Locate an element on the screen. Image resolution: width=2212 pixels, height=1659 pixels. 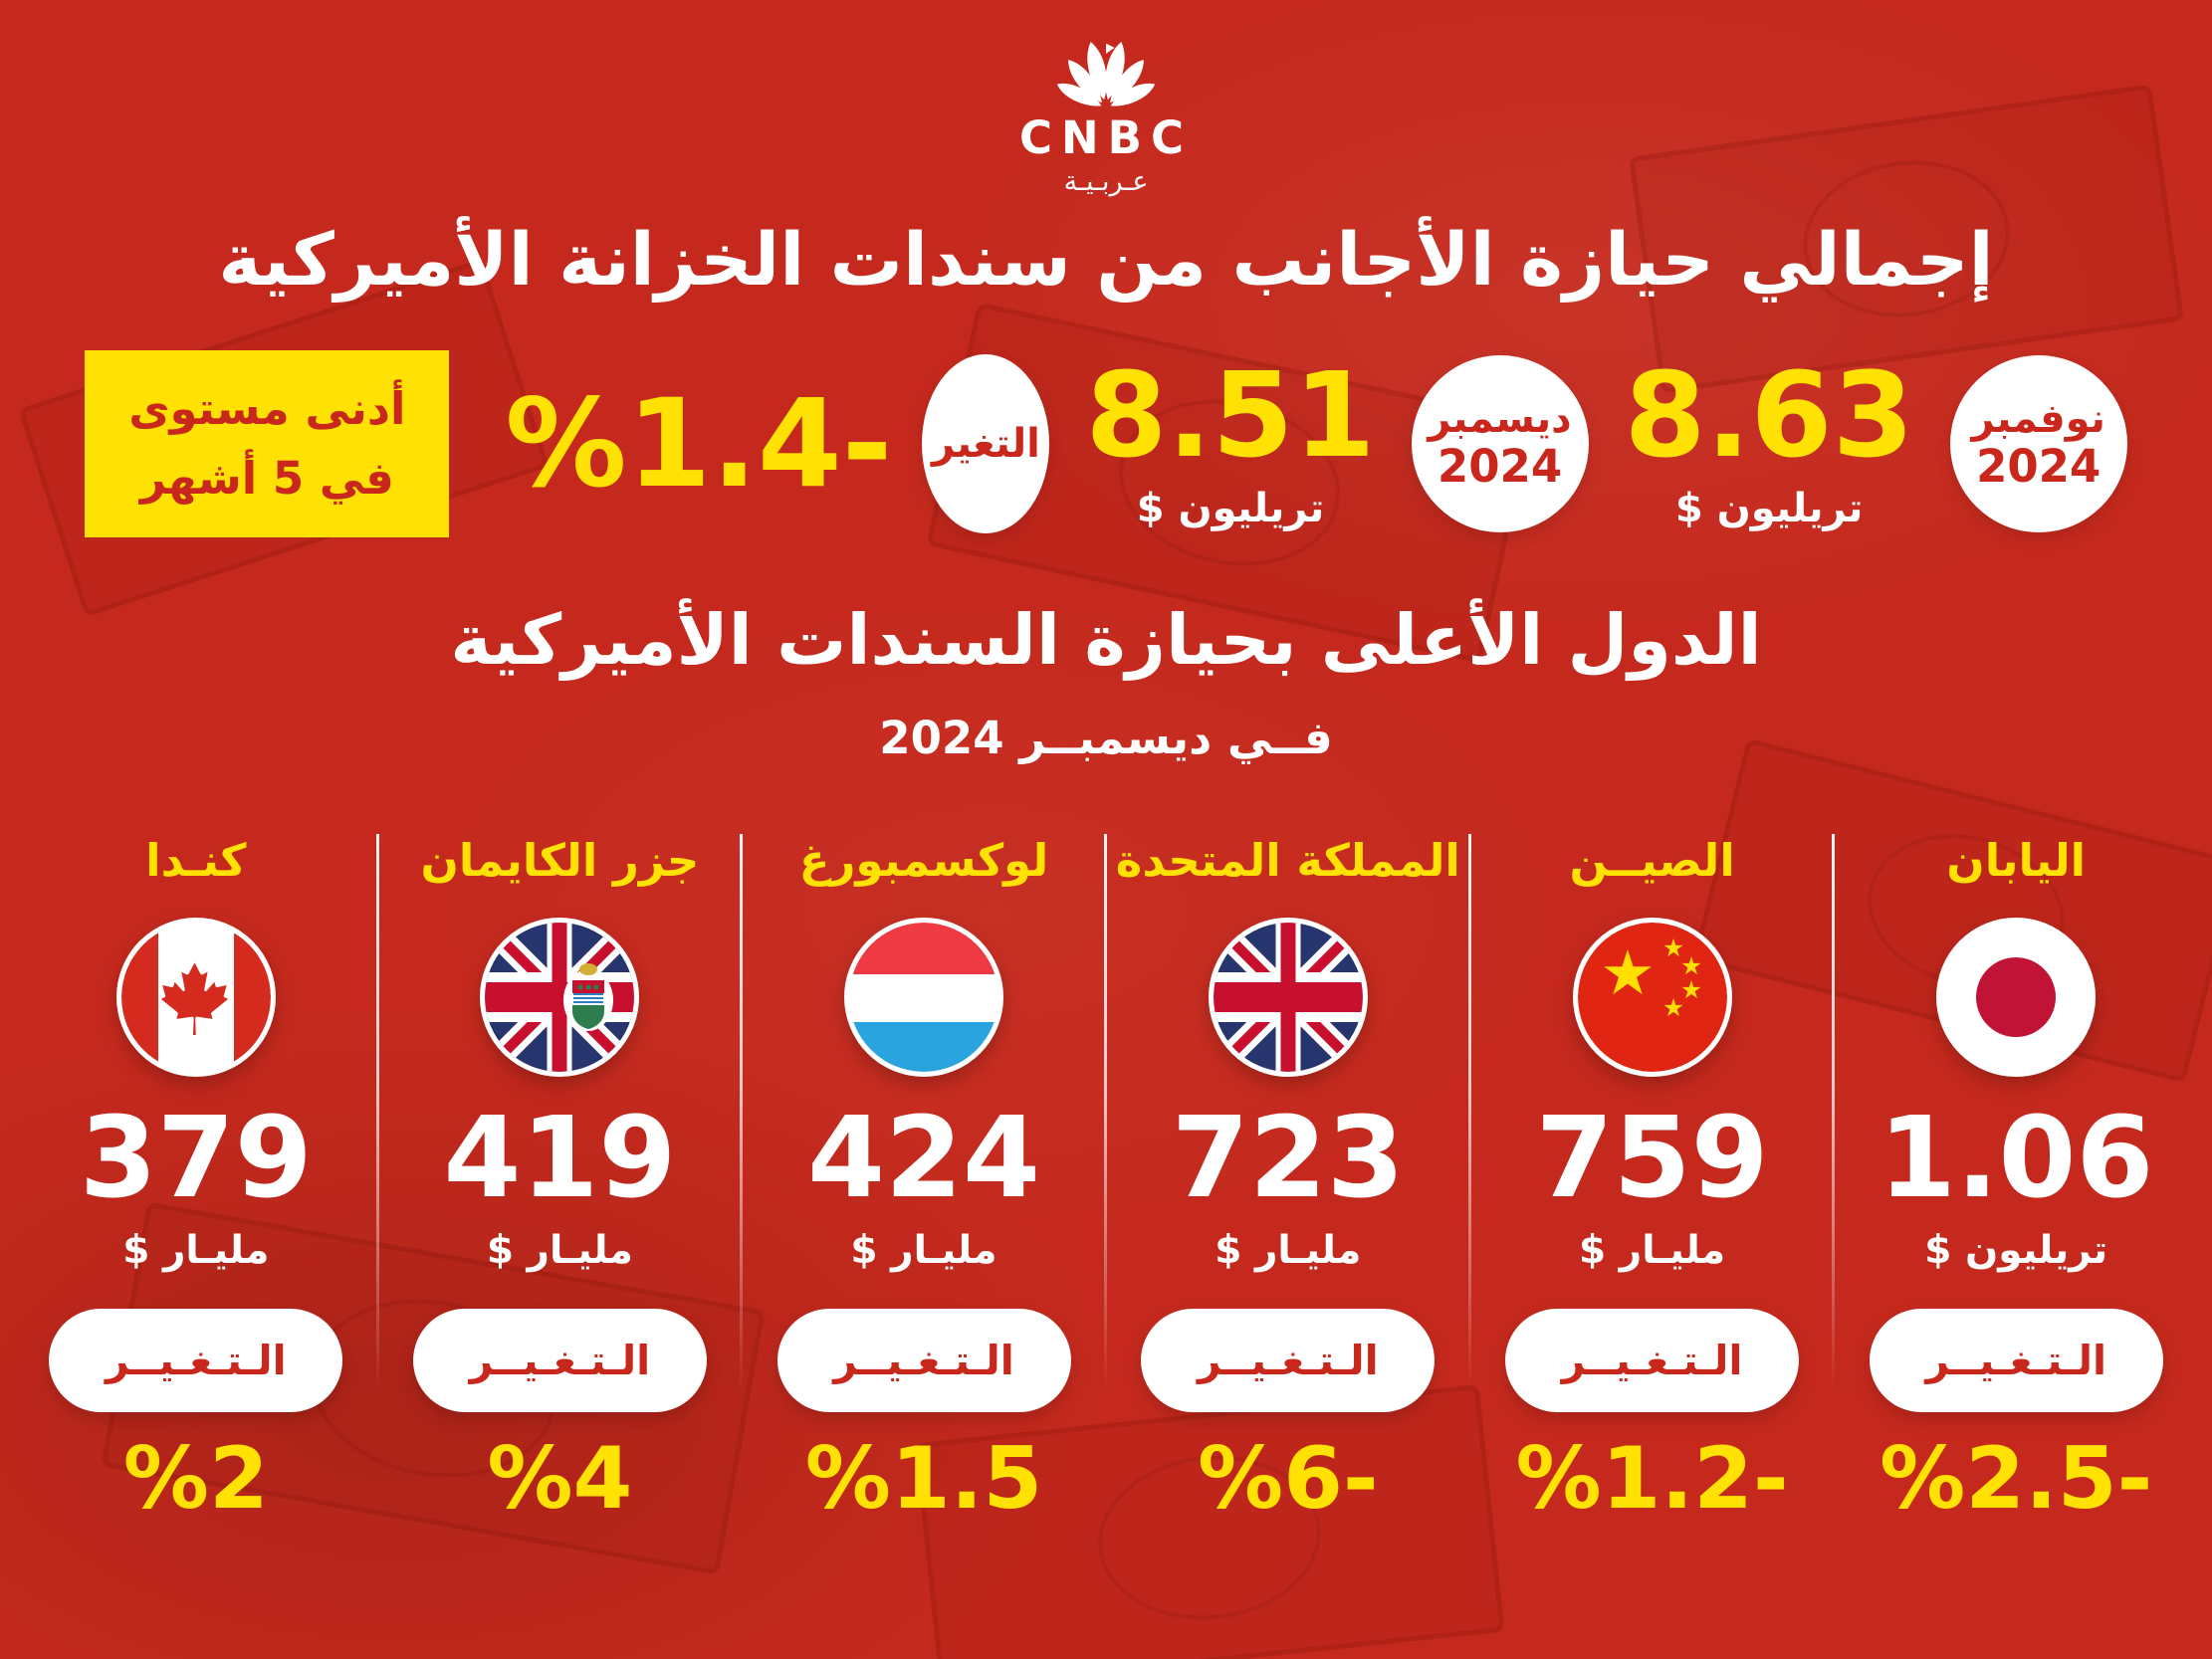
country-name: الصيــن is located at coordinates (1652, 860).